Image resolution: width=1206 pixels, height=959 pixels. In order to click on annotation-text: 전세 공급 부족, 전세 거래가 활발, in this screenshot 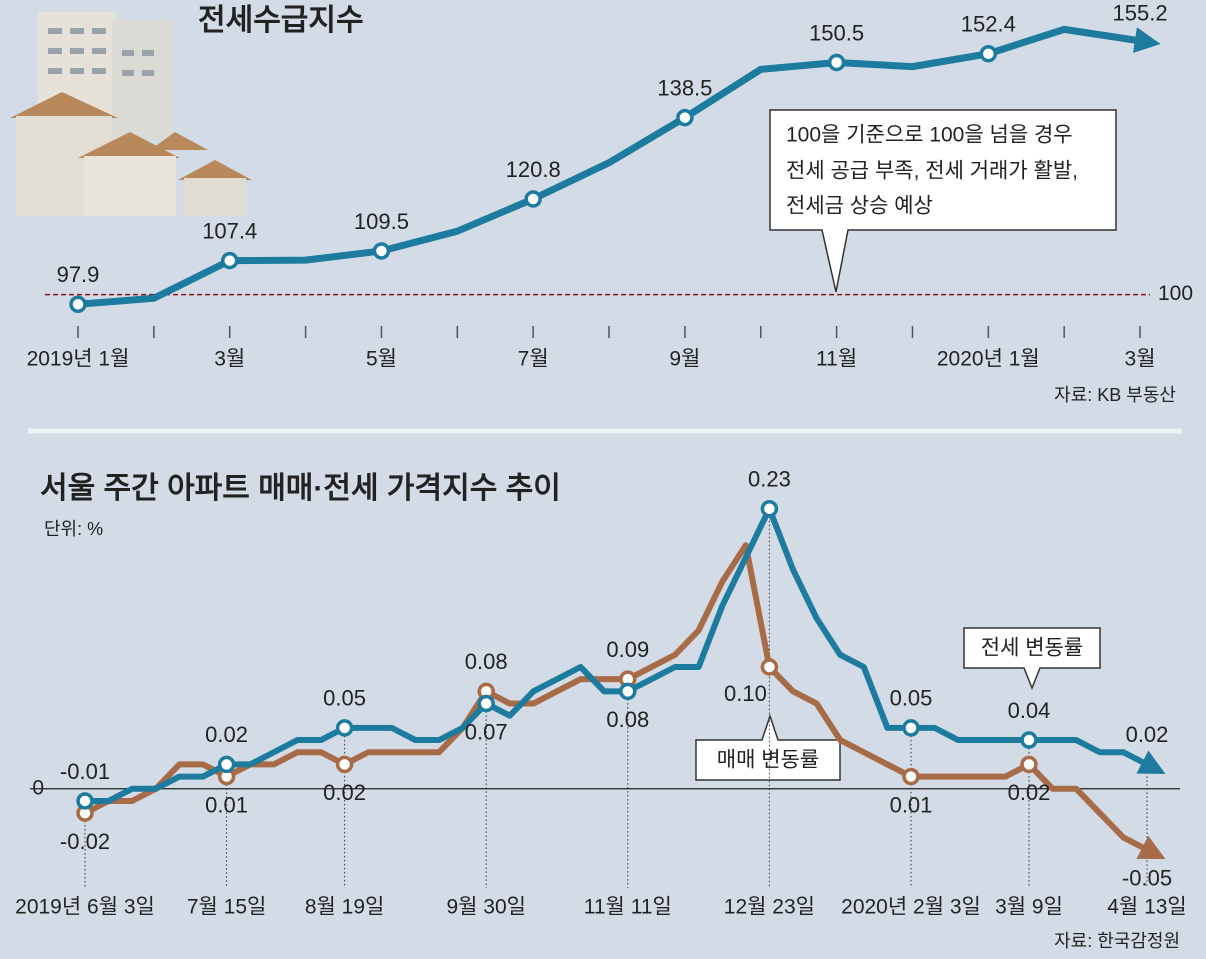, I will do `click(932, 171)`.